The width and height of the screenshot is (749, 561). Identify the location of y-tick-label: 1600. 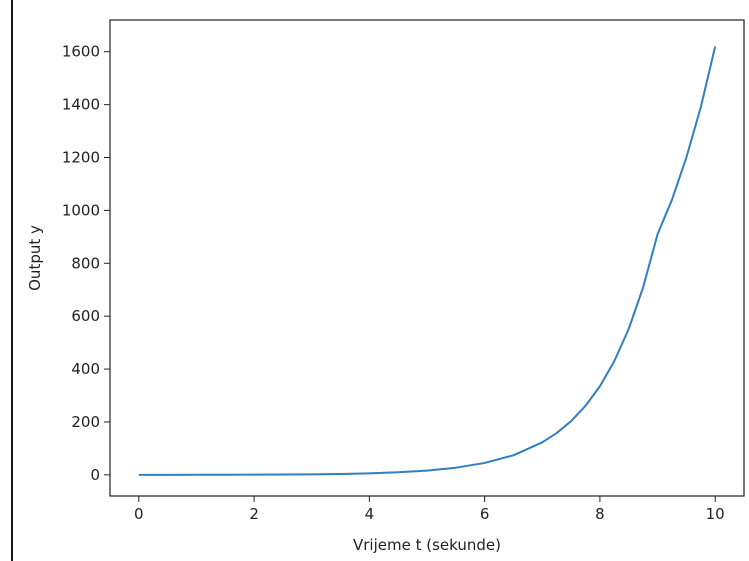
(81, 52).